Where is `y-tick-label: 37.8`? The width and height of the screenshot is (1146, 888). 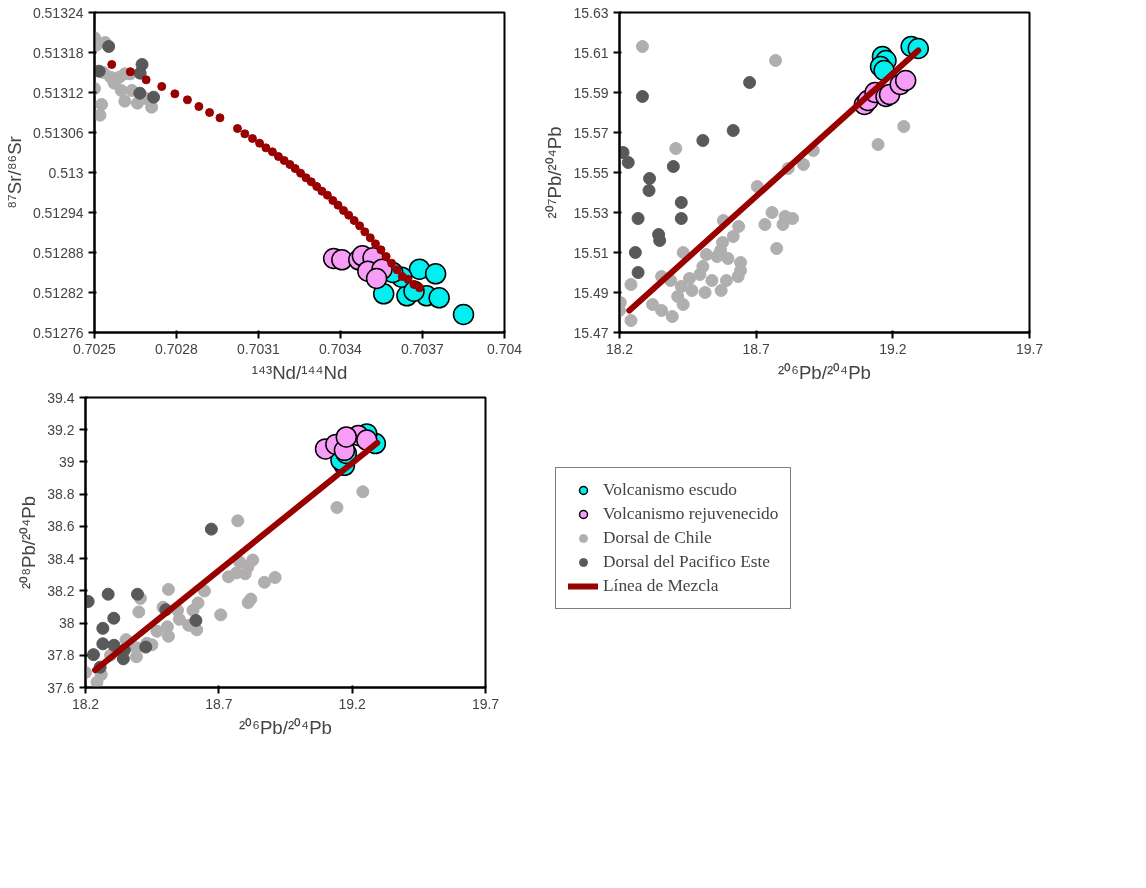 y-tick-label: 37.8 is located at coordinates (61, 655).